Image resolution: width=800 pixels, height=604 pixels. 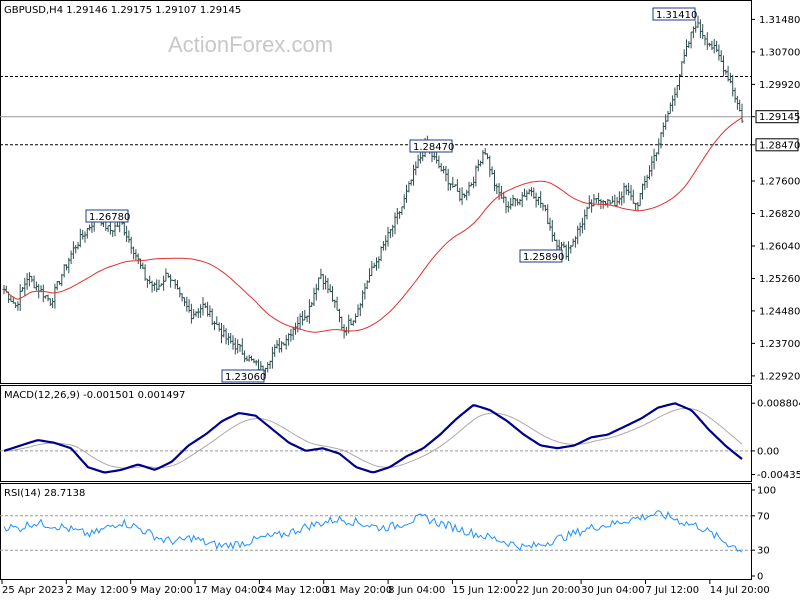 I want to click on level-annotation: 1.31410, so click(x=676, y=15).